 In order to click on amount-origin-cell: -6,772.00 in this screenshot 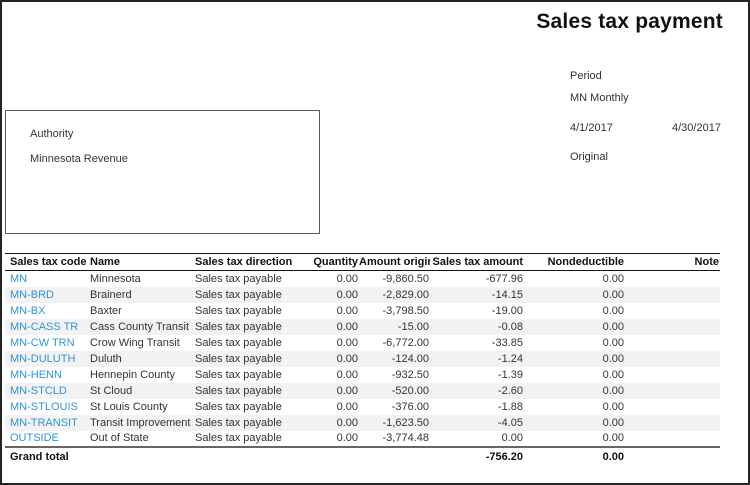, I will do `click(405, 342)`.